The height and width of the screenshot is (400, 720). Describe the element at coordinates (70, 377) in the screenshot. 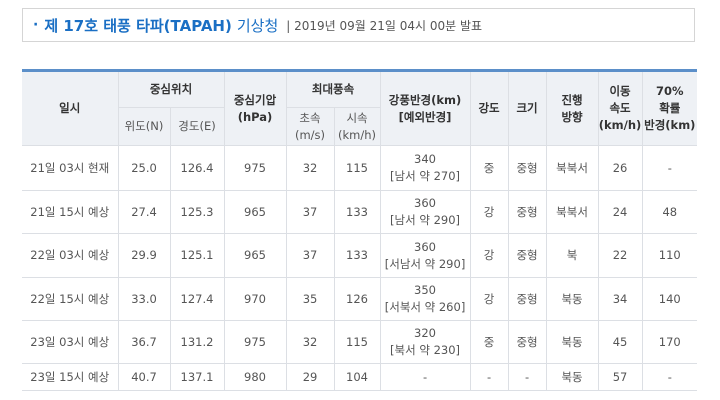

I see `data-cell: 23일 15시 예상` at that location.